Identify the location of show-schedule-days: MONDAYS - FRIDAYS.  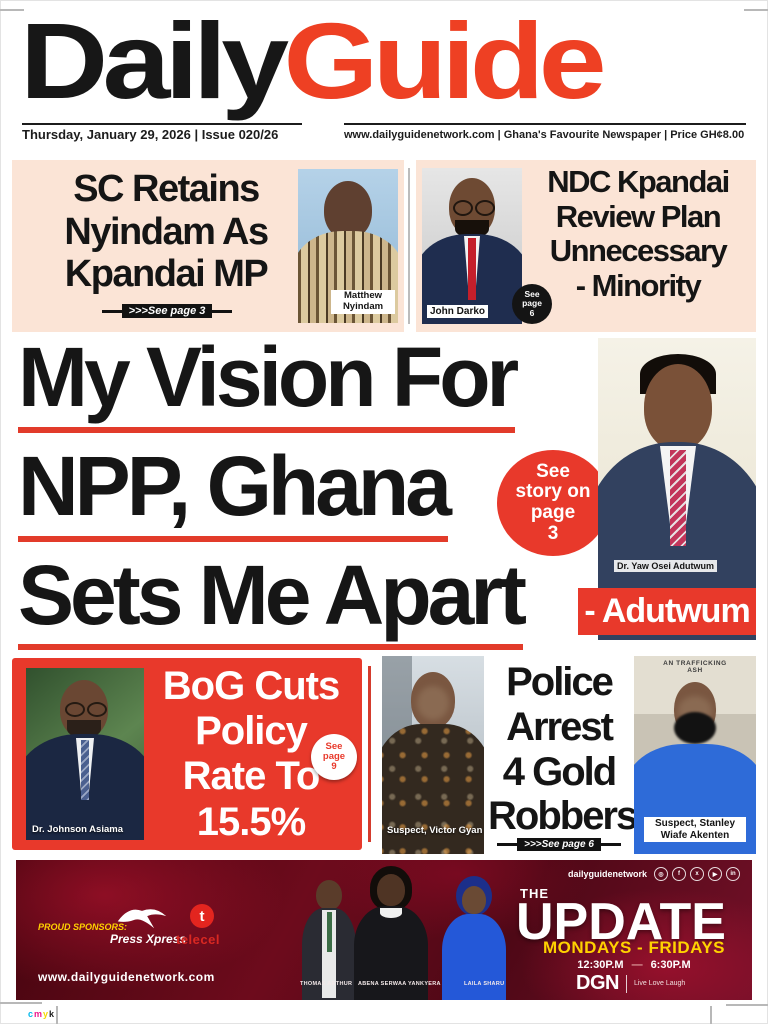
(634, 947).